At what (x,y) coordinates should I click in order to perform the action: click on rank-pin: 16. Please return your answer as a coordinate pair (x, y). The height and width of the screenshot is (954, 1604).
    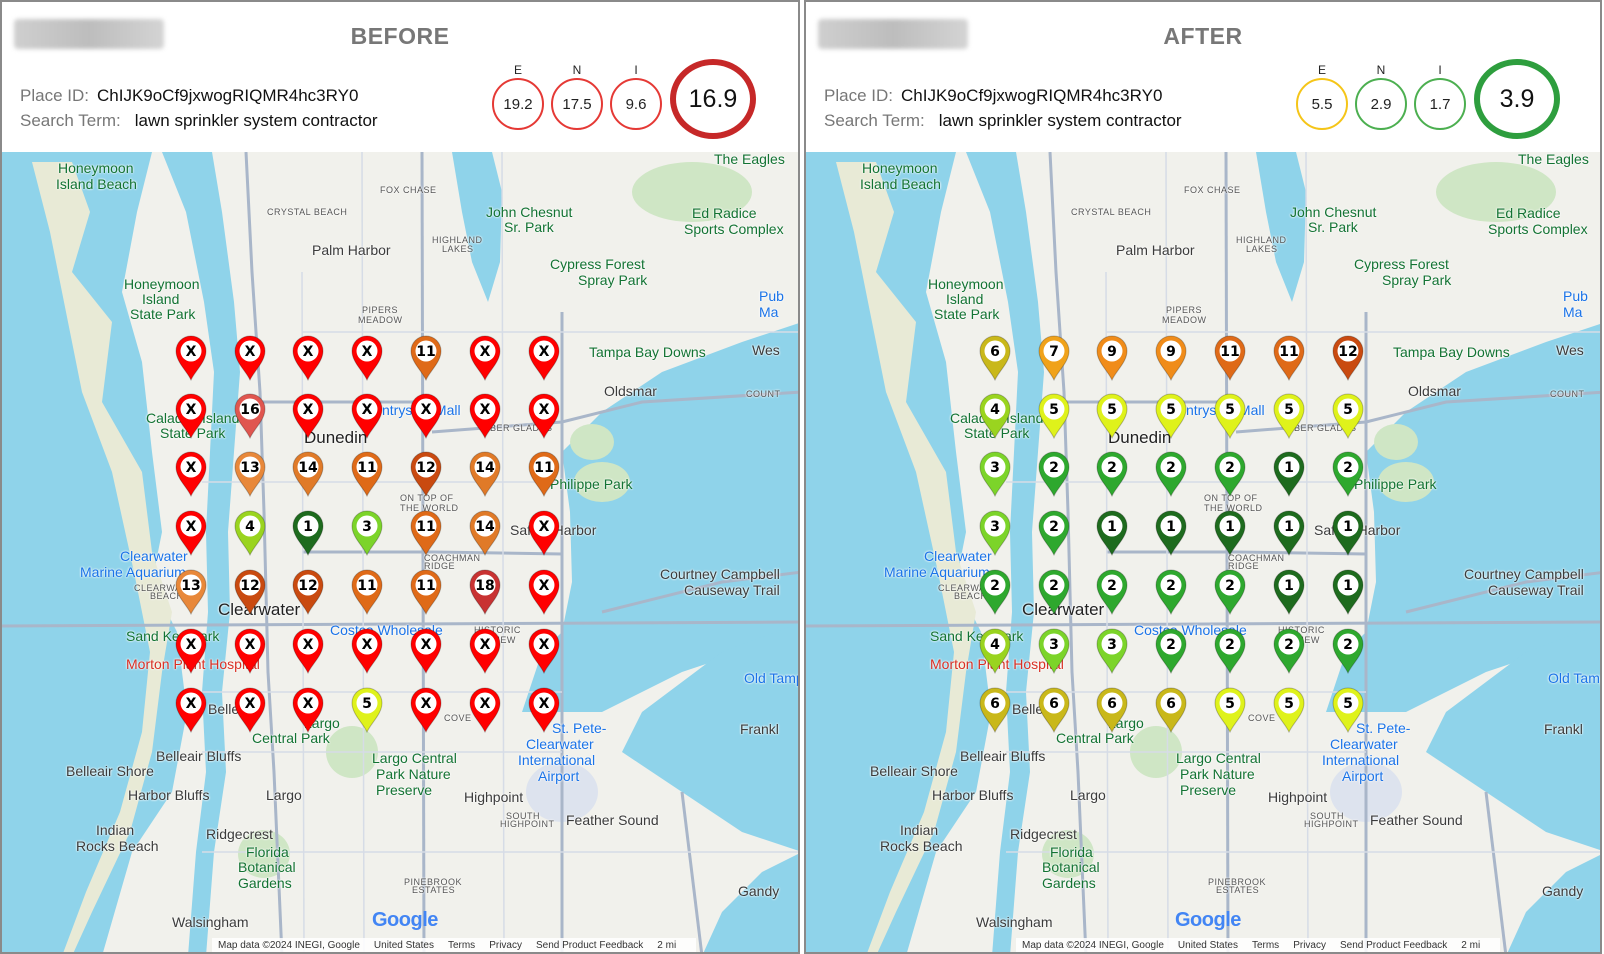
    Looking at the image, I should click on (250, 416).